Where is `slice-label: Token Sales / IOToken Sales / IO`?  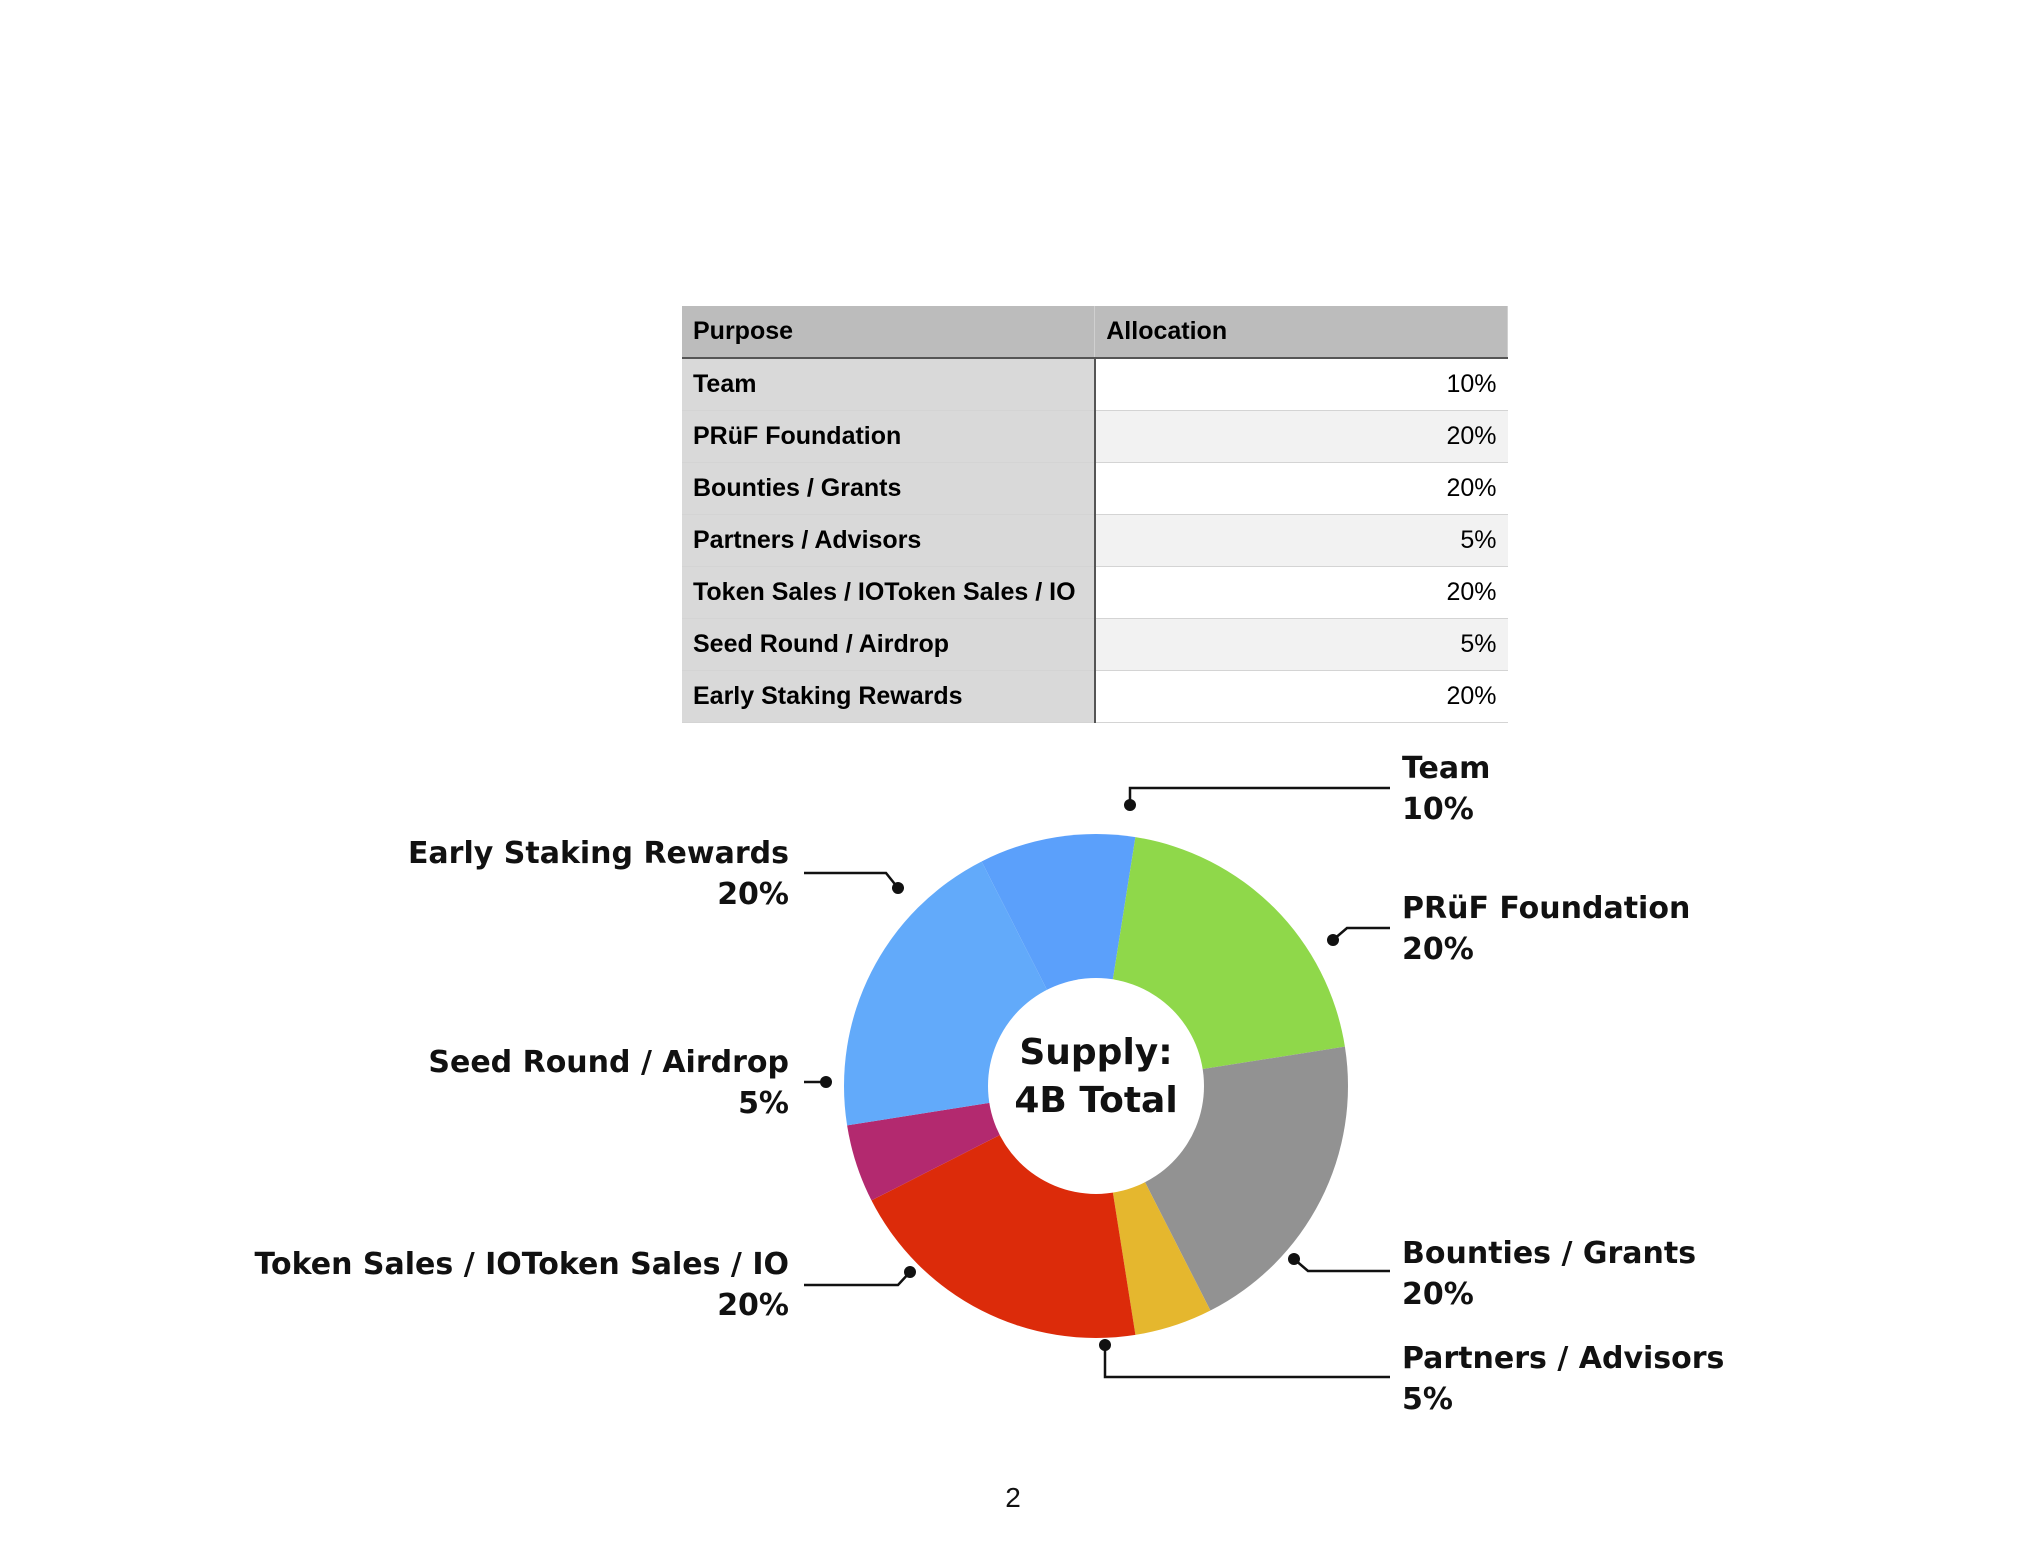 slice-label: Token Sales / IOToken Sales / IO is located at coordinates (522, 1264).